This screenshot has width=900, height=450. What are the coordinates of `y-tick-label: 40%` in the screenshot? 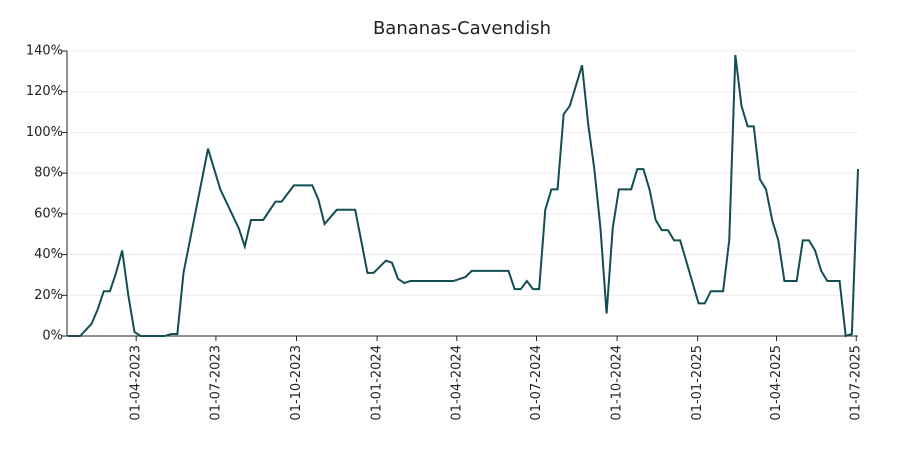 It's located at (48, 254).